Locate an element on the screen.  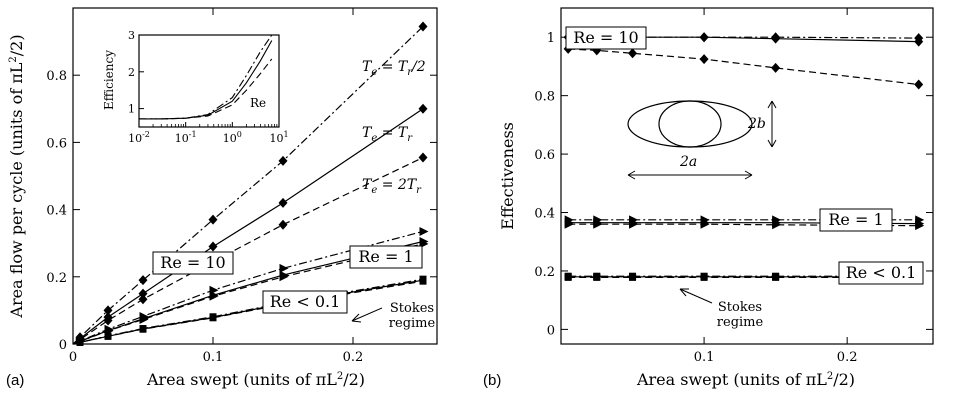
b-ytick-label: 0.4 is located at coordinates (544, 214).